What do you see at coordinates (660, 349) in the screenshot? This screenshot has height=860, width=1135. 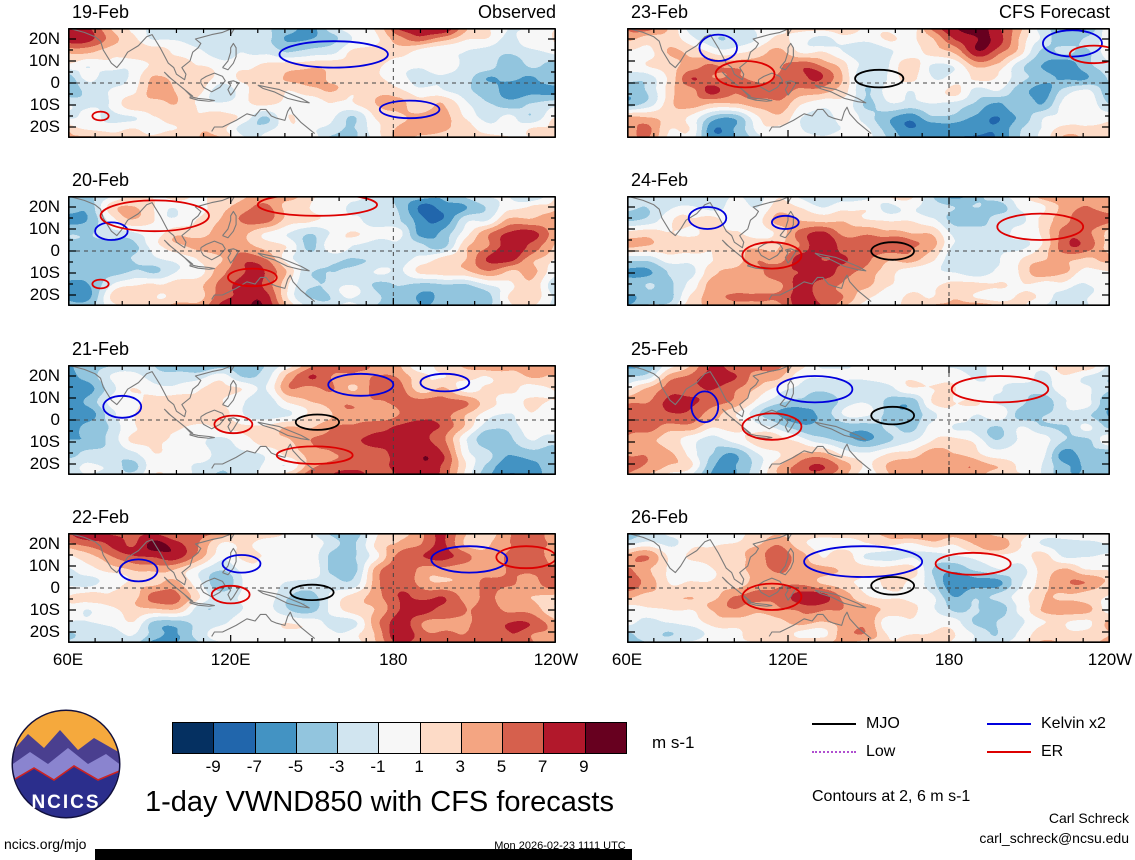 I see `panel-date-label-25-Feb: 25-Feb` at bounding box center [660, 349].